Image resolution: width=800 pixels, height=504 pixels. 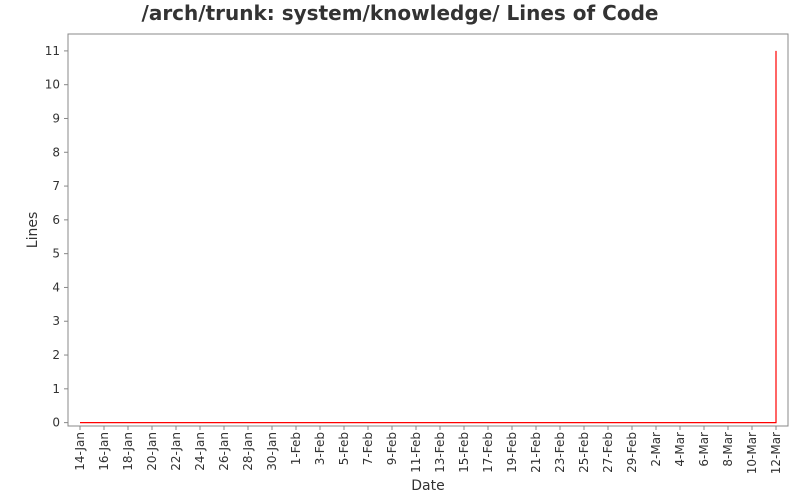 What do you see at coordinates (392, 448) in the screenshot?
I see `x-tick-label: 9-Feb` at bounding box center [392, 448].